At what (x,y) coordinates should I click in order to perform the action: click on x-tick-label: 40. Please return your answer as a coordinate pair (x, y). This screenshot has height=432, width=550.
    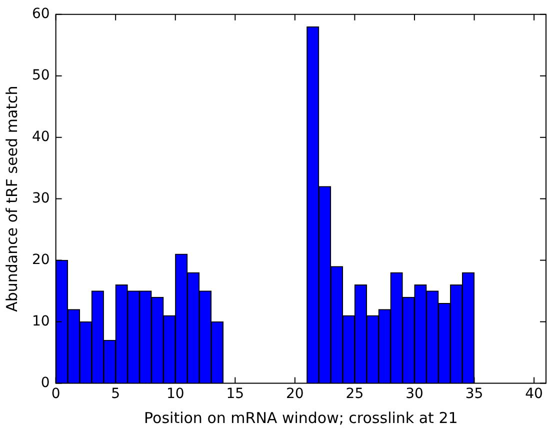
    Looking at the image, I should click on (534, 394).